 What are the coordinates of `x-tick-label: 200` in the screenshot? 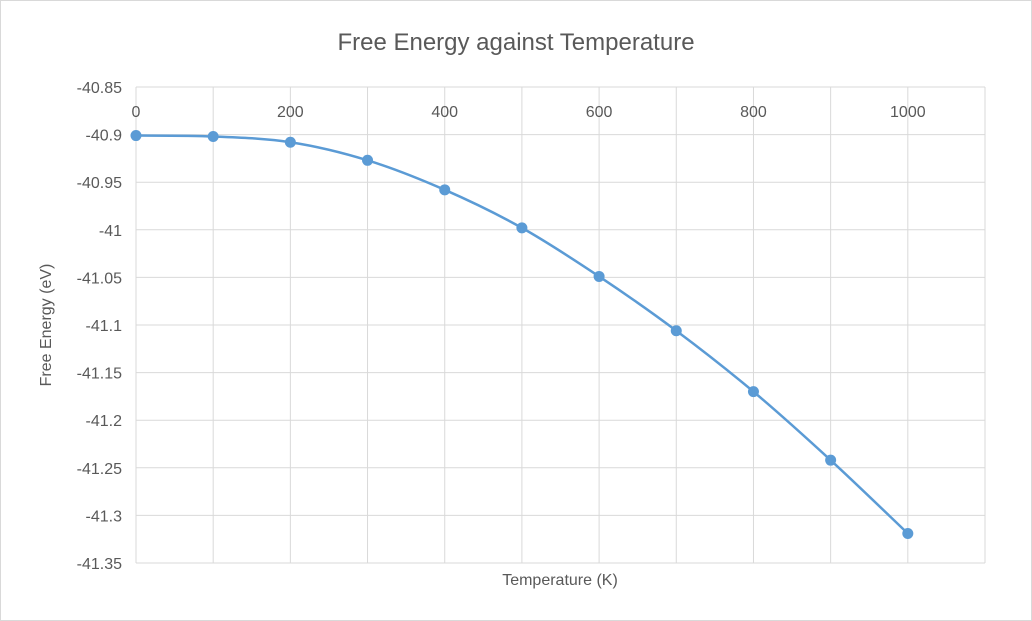 It's located at (290, 112).